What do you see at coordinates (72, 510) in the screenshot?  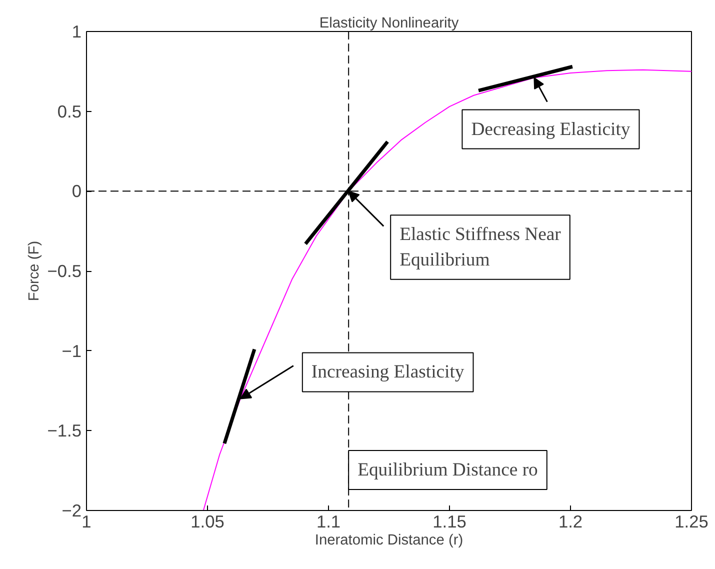 I see `y-tick-label: −2` at bounding box center [72, 510].